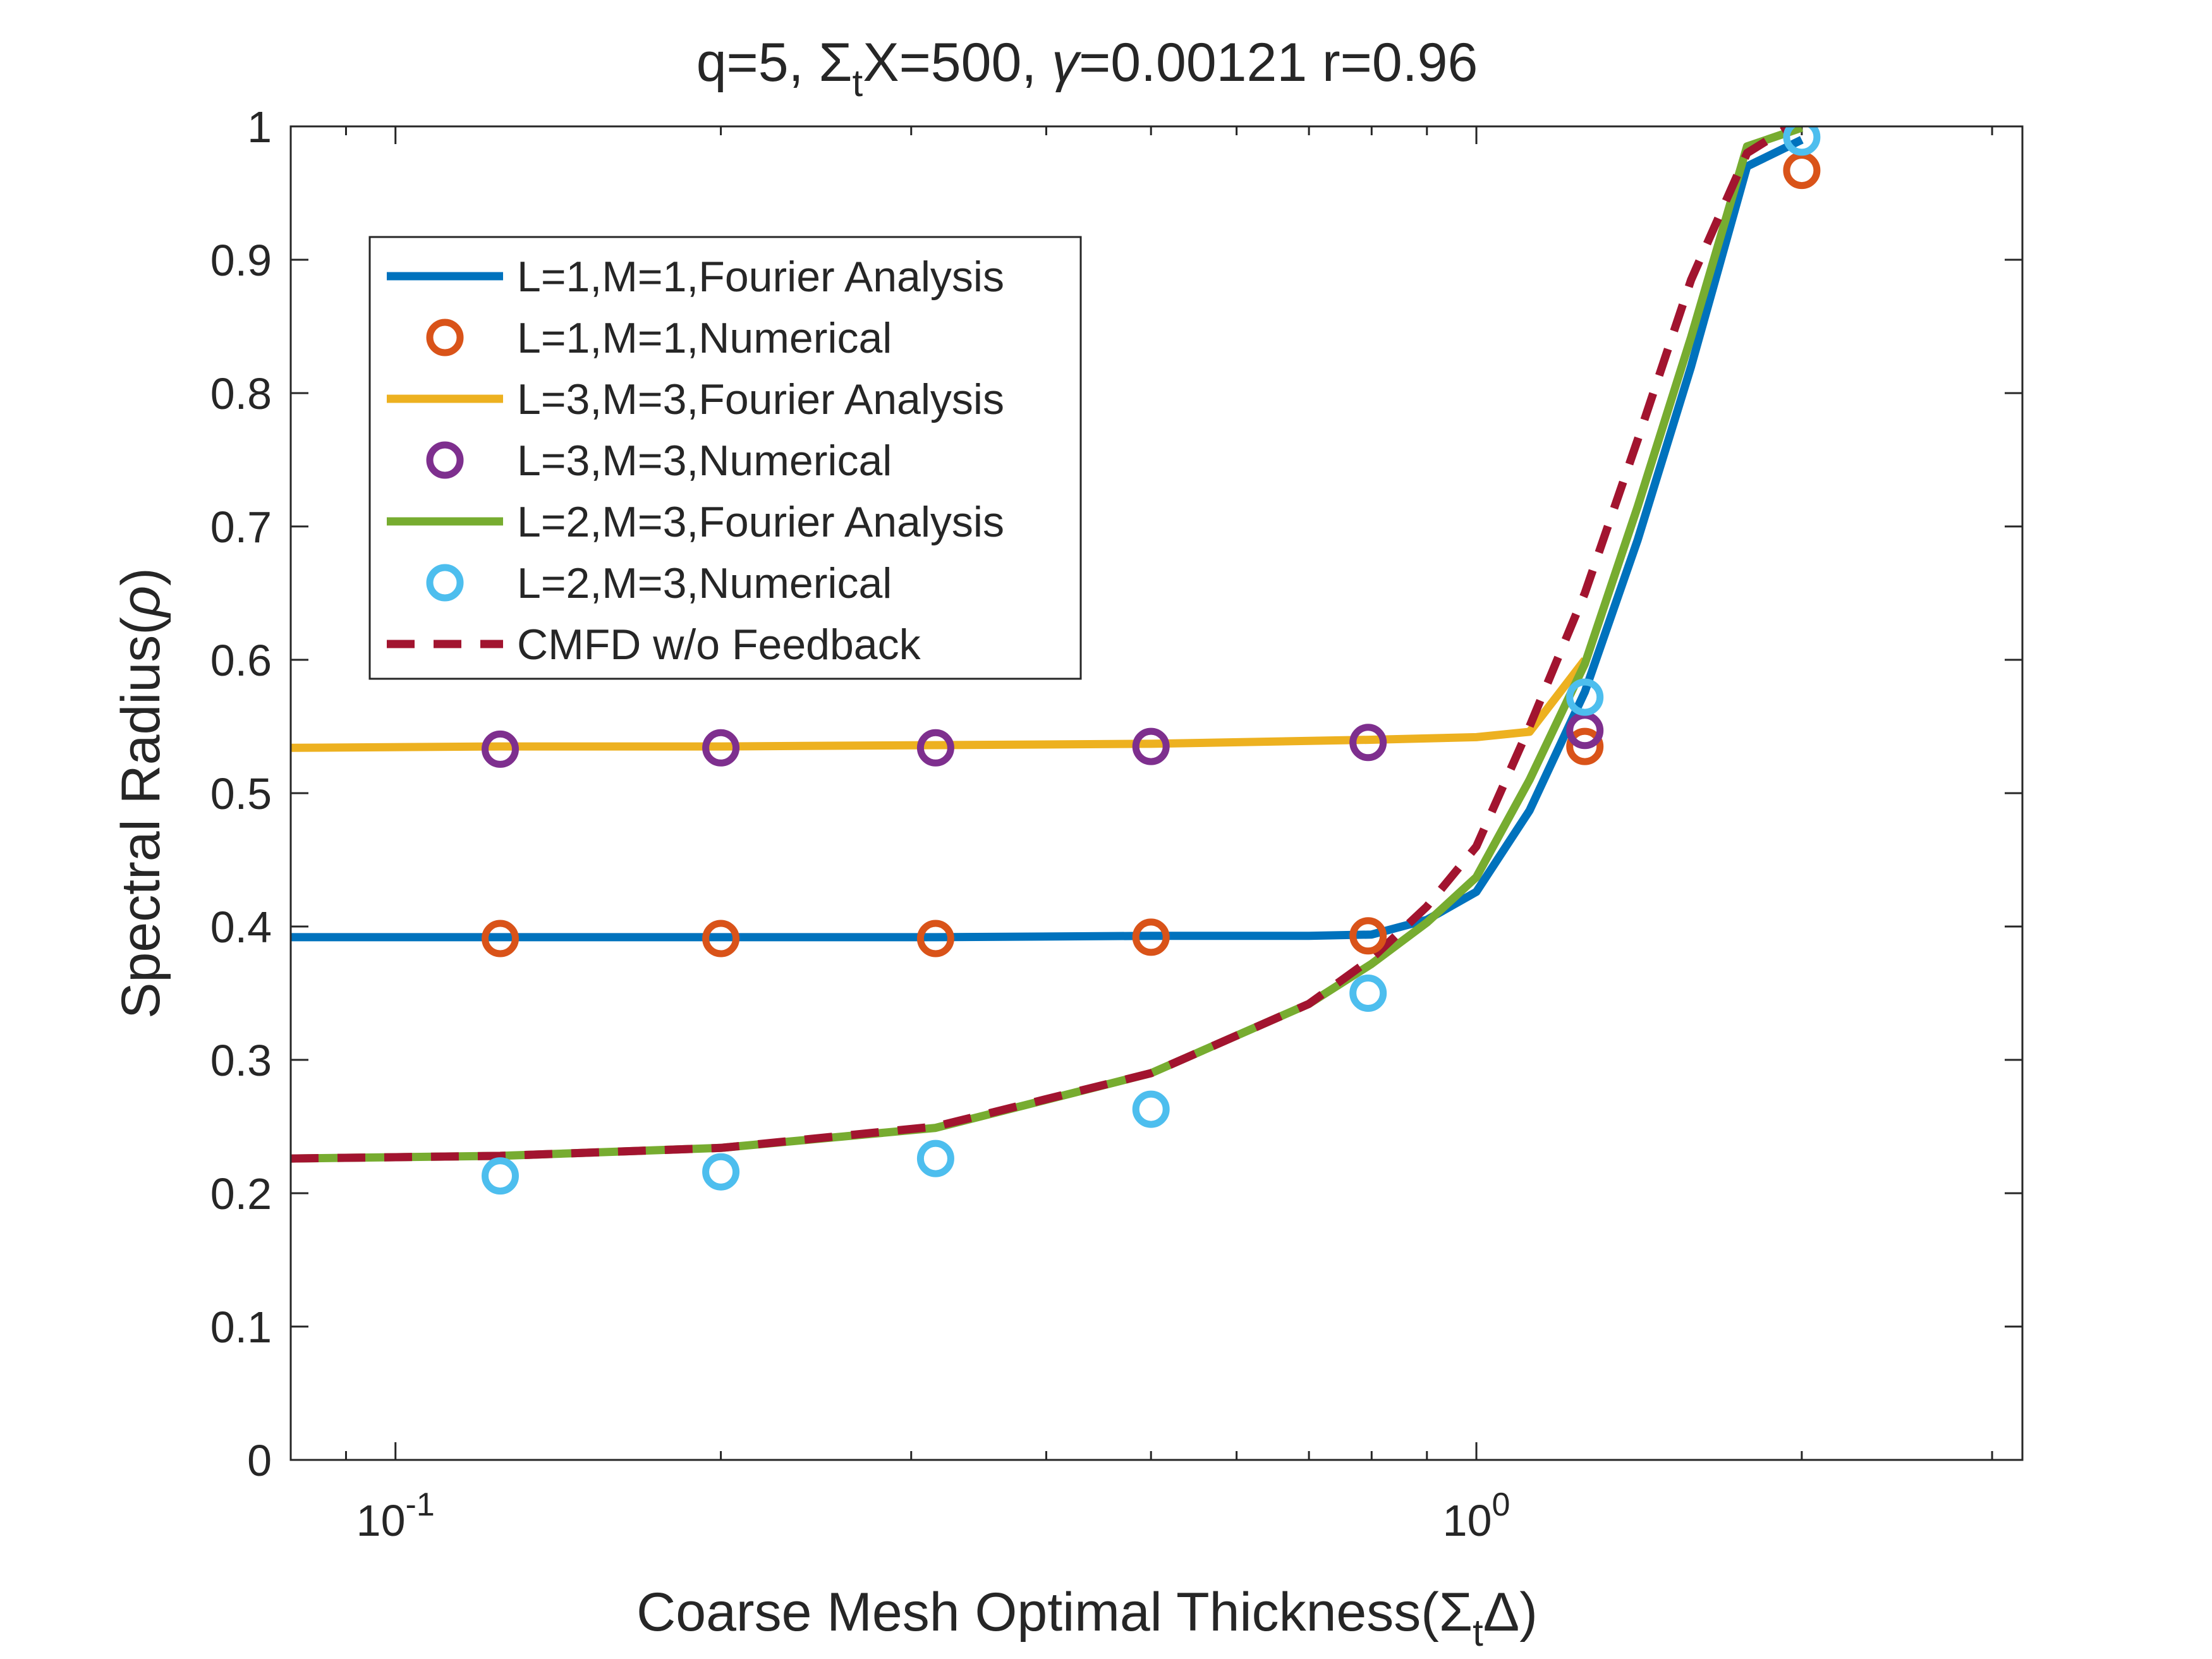  Describe the element at coordinates (719, 645) in the screenshot. I see `legend-label: CMFD w/o Feedback` at that location.